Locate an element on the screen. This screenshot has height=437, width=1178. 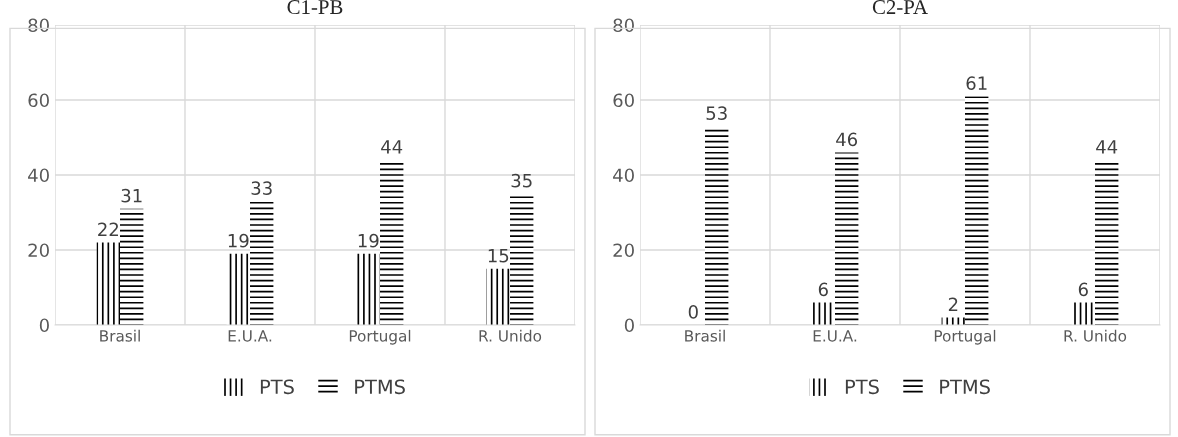
data-label: 15 is located at coordinates (498, 256).